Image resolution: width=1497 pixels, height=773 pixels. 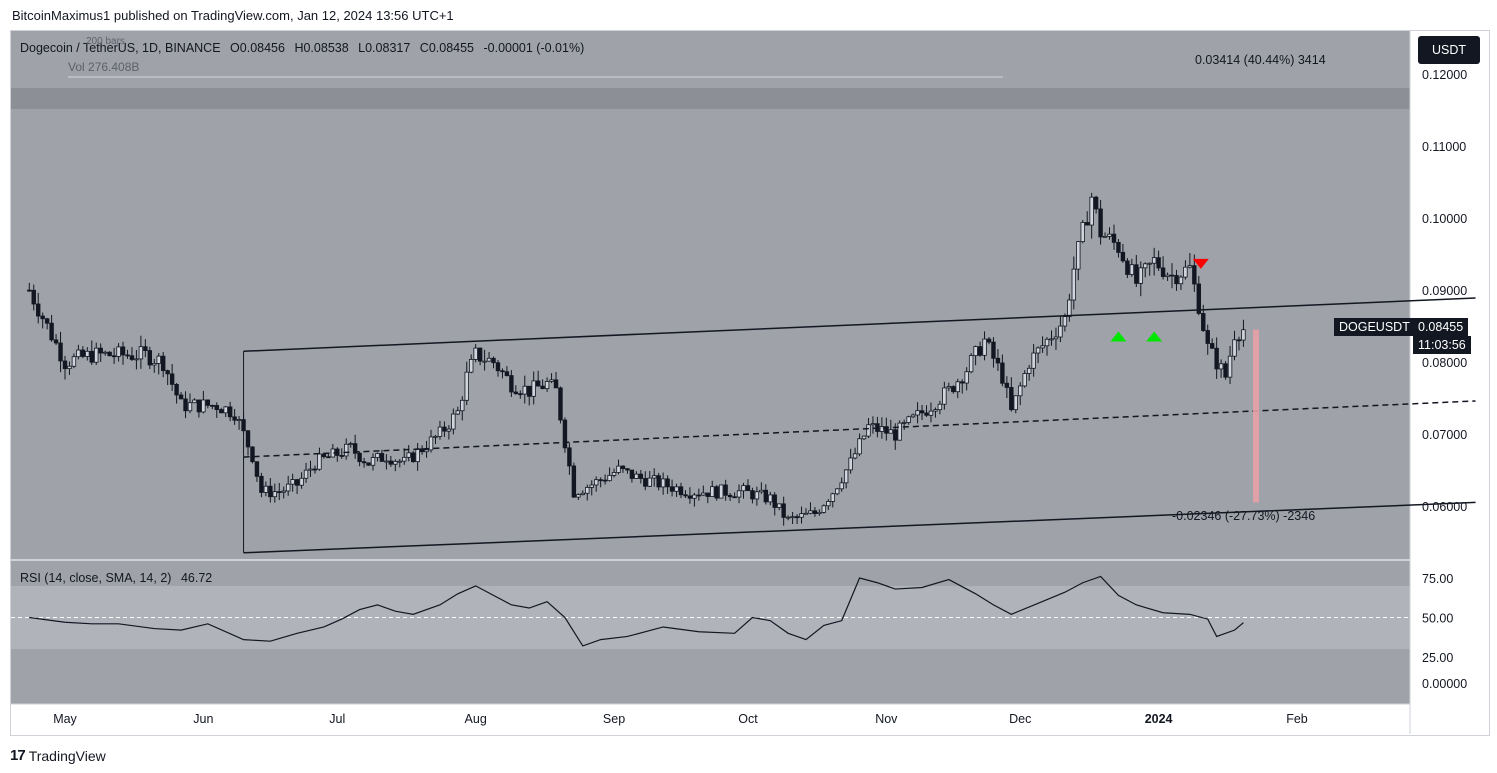 I want to click on symbol-name: Dogecoin / TetherUS, 1D, BINANCE, so click(x=120, y=48).